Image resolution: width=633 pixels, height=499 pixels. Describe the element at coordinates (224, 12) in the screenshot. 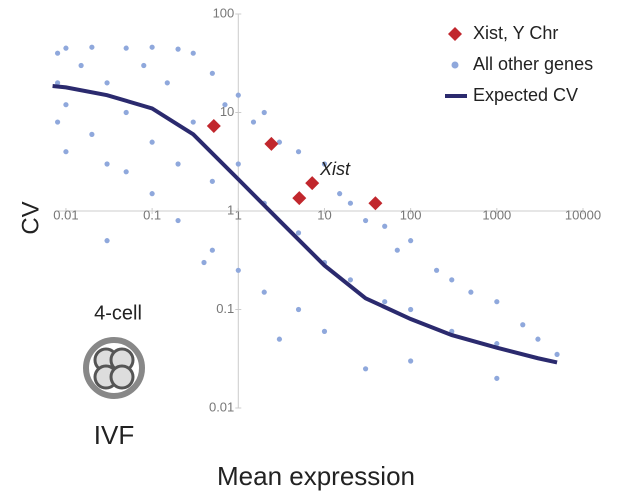

I see `y-tick-label: 100` at that location.